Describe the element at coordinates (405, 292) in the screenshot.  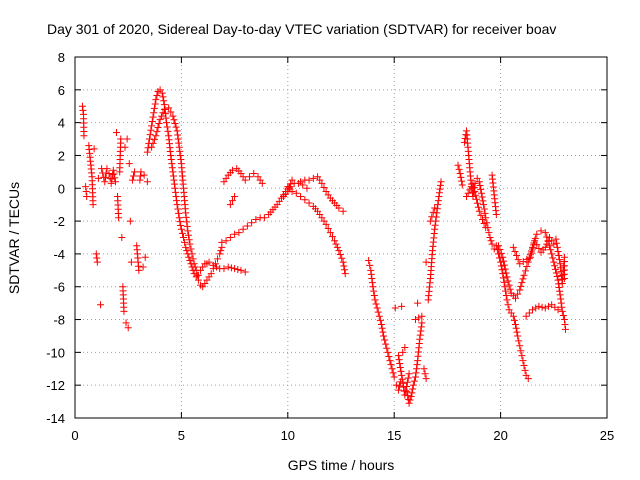
I see `series-afternoon-dip` at that location.